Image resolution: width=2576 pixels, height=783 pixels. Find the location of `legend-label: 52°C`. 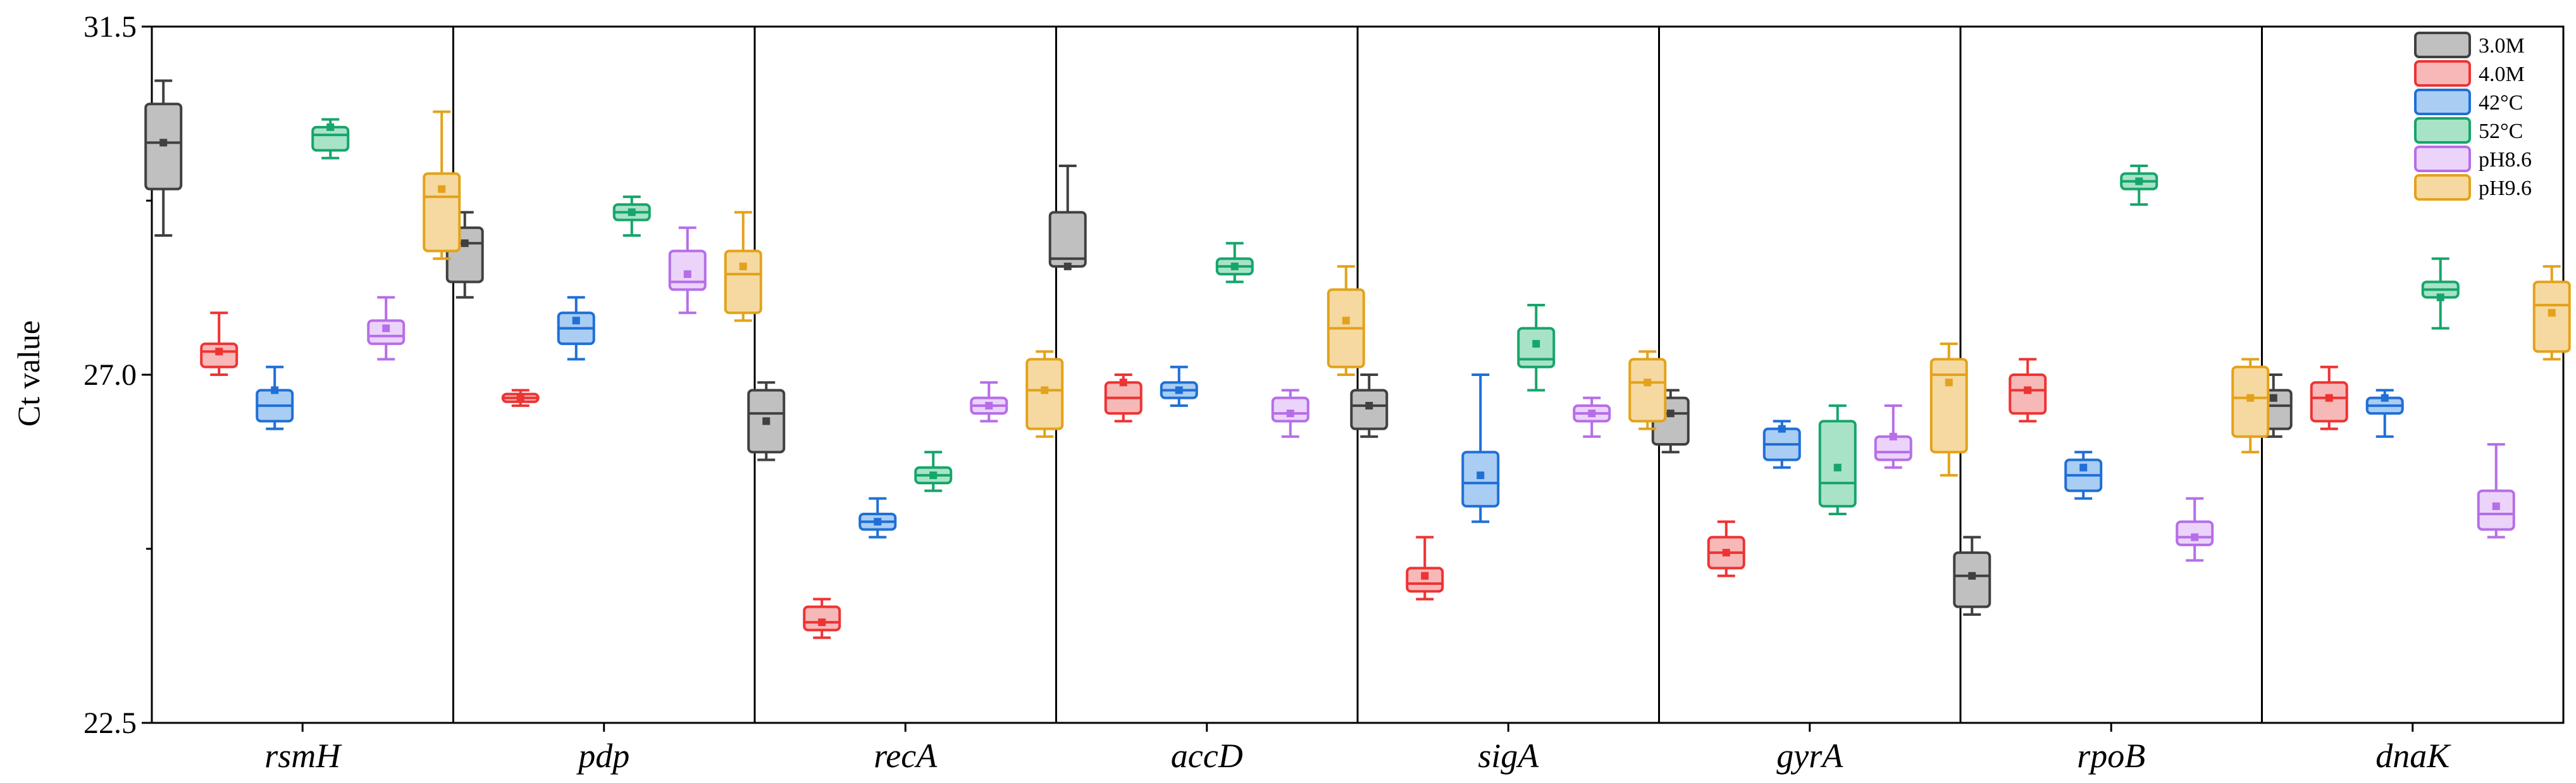

legend-label: 52°C is located at coordinates (2501, 131).